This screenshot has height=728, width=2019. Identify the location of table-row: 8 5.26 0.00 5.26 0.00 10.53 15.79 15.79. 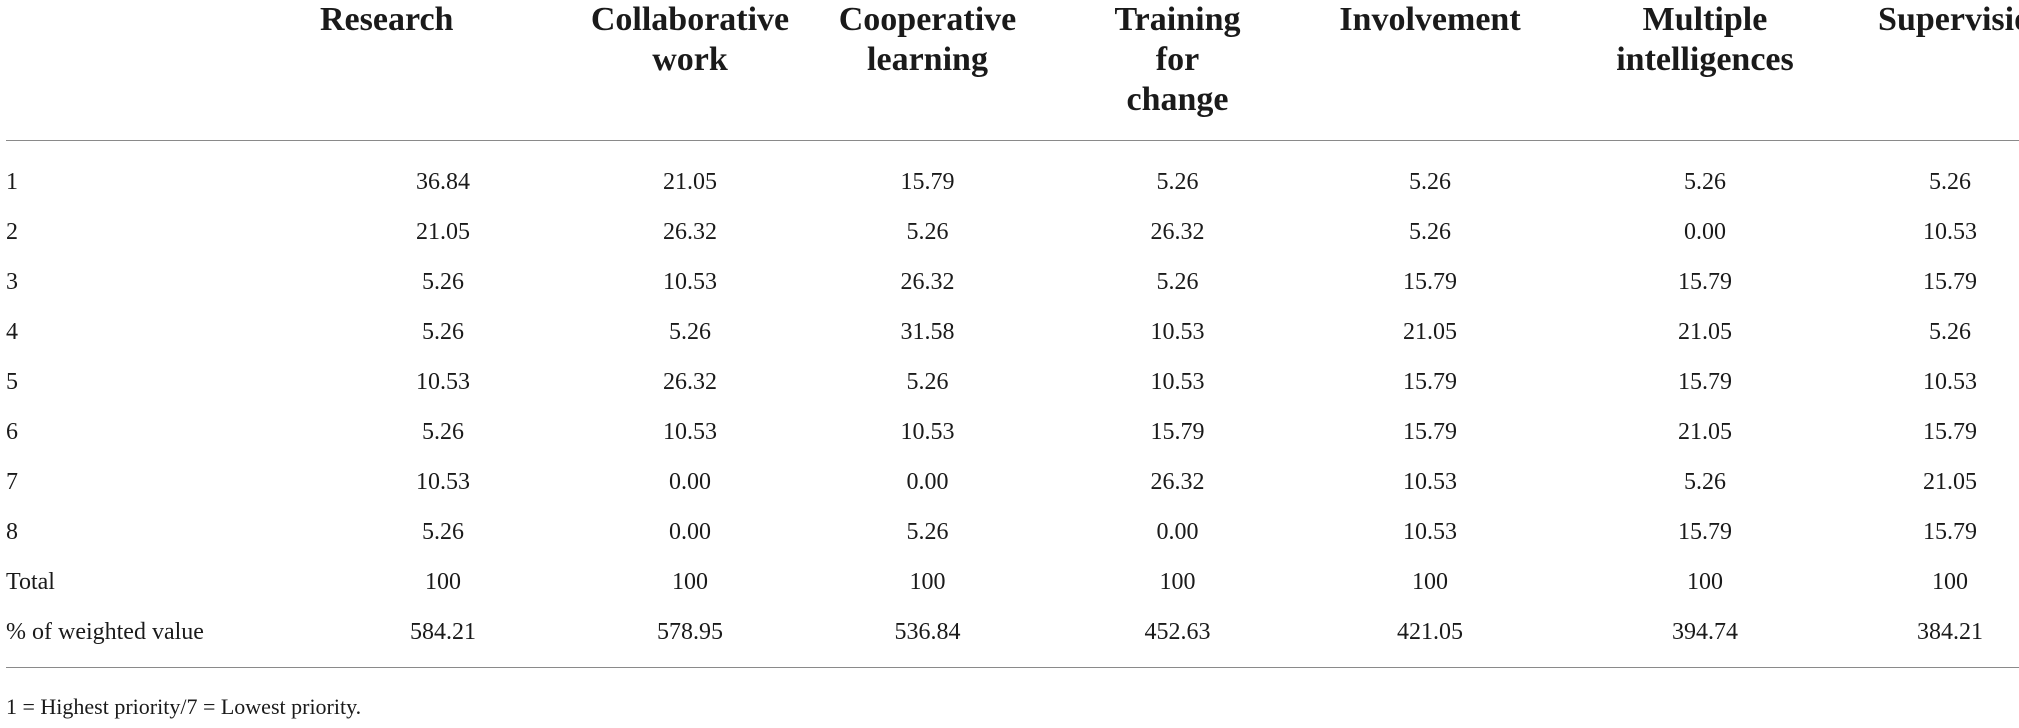
(1012, 532).